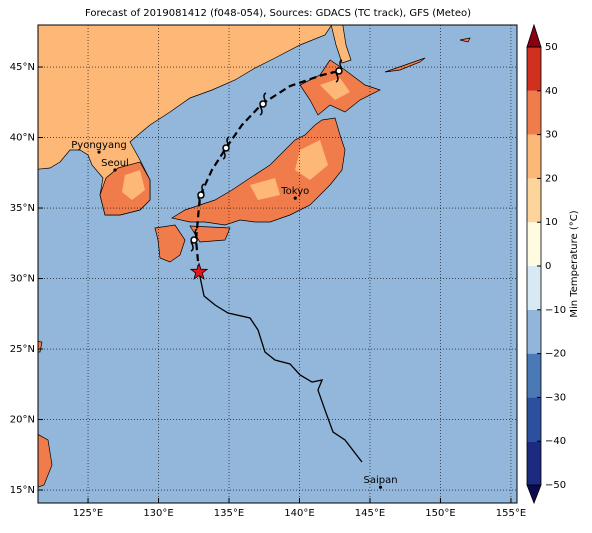 This screenshot has width=592, height=533. What do you see at coordinates (258, 171) in the screenshot?
I see `honshu` at bounding box center [258, 171].